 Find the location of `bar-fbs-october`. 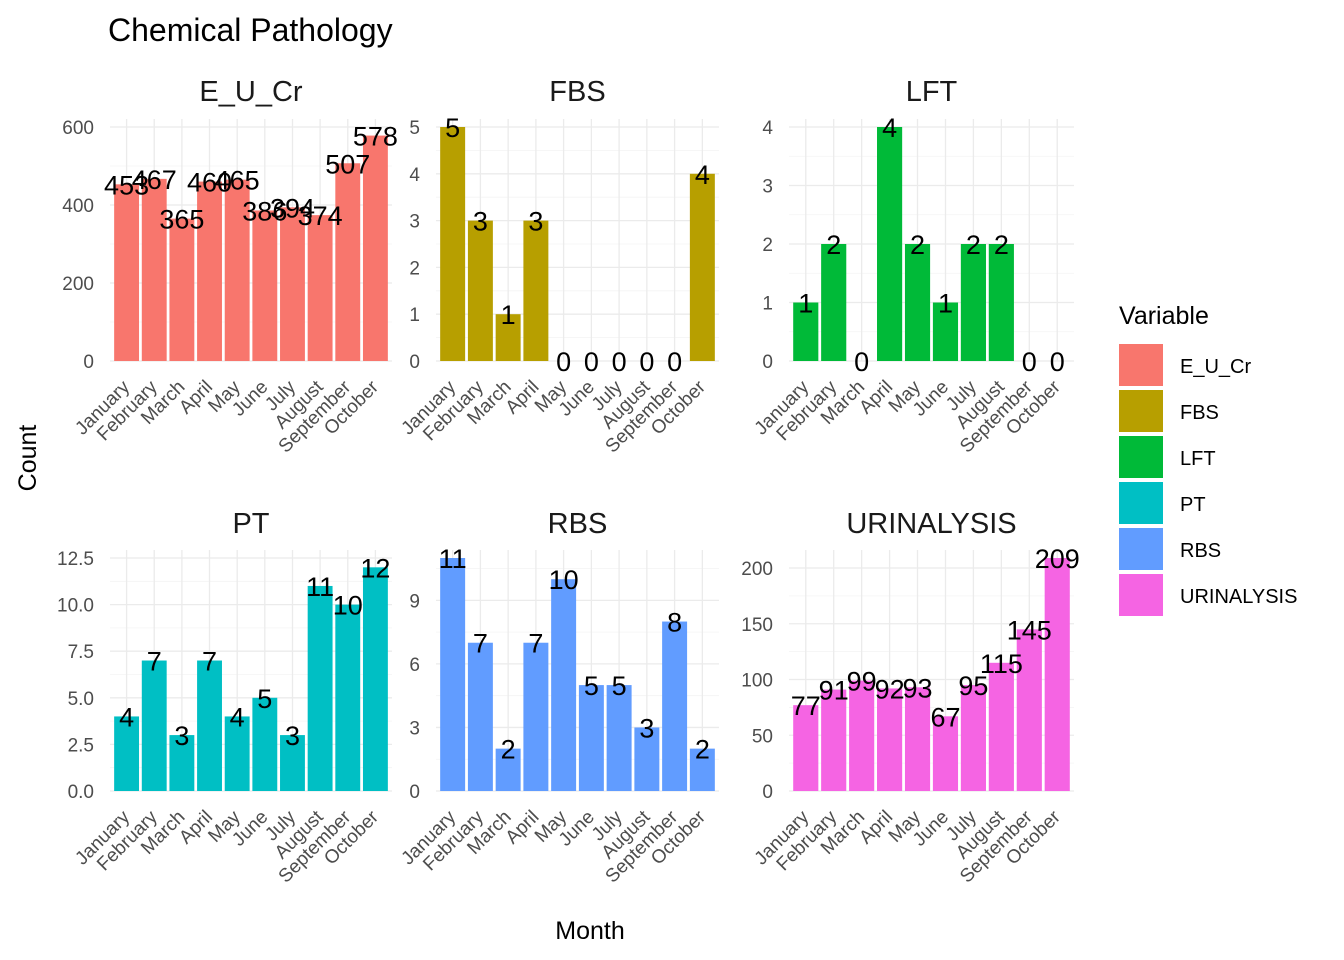

bar-fbs-october is located at coordinates (702, 267).